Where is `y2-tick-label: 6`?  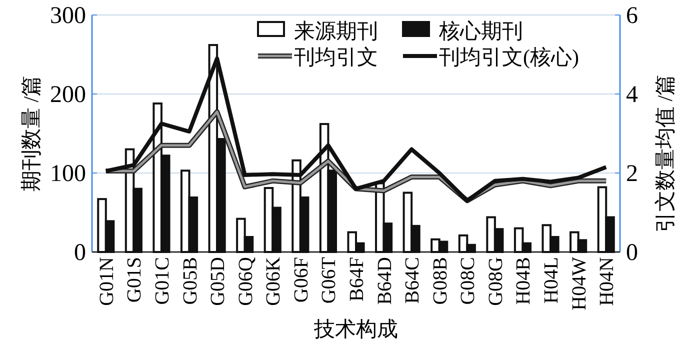
y2-tick-label: 6 is located at coordinates (632, 16).